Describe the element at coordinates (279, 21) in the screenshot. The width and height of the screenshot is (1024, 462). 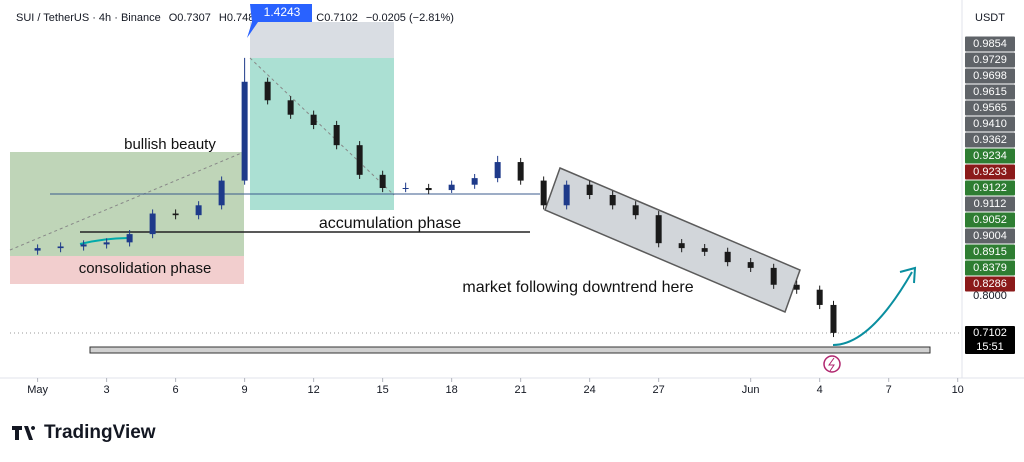
I see `measure-tag` at that location.